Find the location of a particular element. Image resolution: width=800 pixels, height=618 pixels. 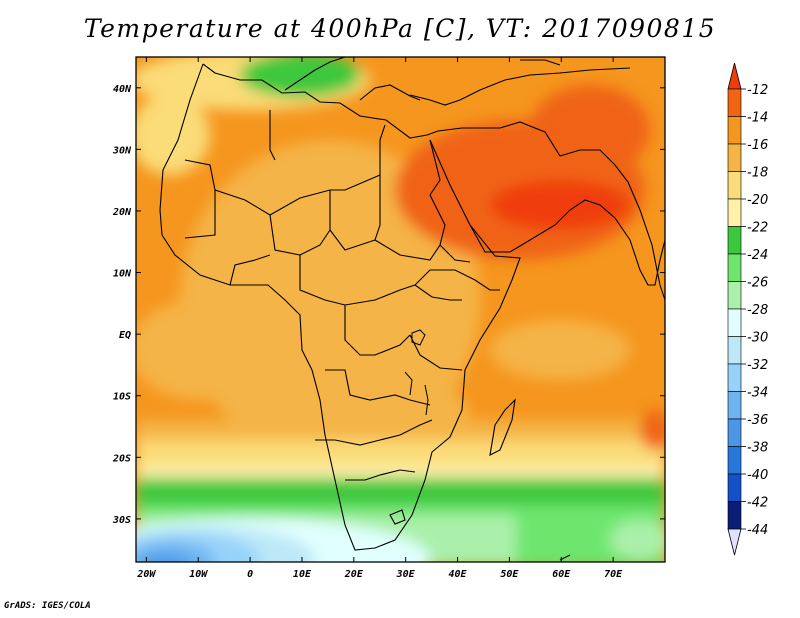

colorbar-label: -42 is located at coordinates (757, 503).